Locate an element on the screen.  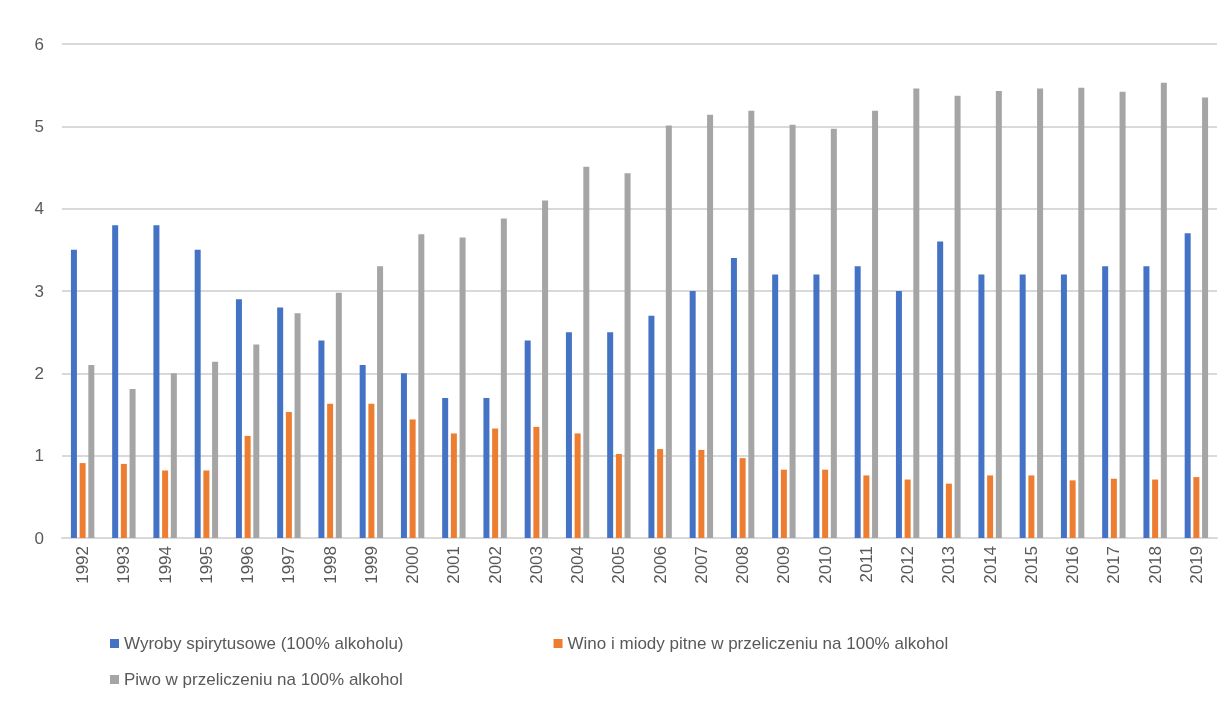
x-tick-label: 1992 is located at coordinates (83, 565).